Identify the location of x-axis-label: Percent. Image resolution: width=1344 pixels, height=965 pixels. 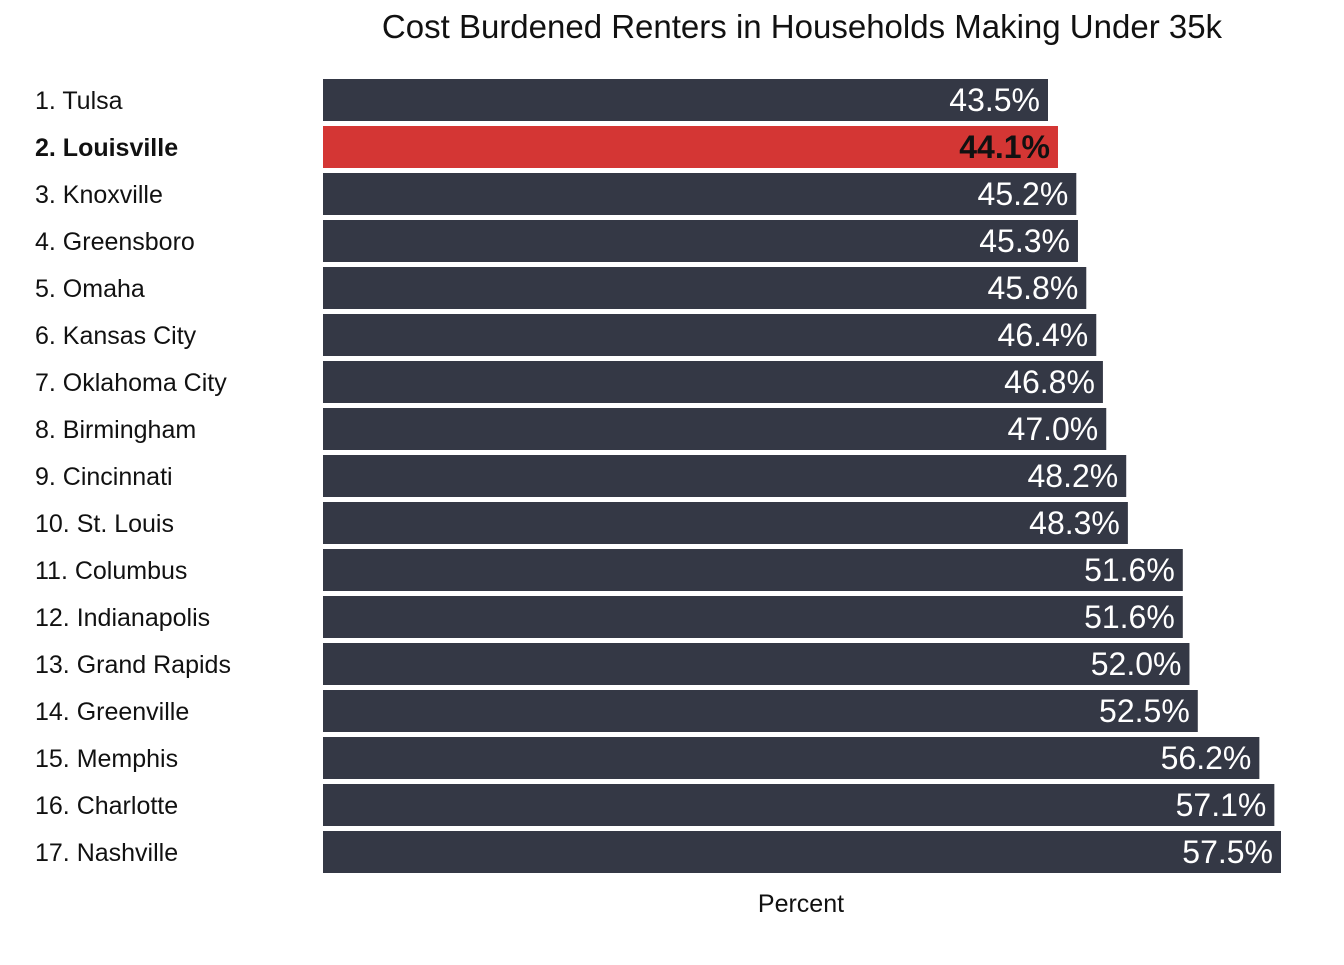
(801, 904).